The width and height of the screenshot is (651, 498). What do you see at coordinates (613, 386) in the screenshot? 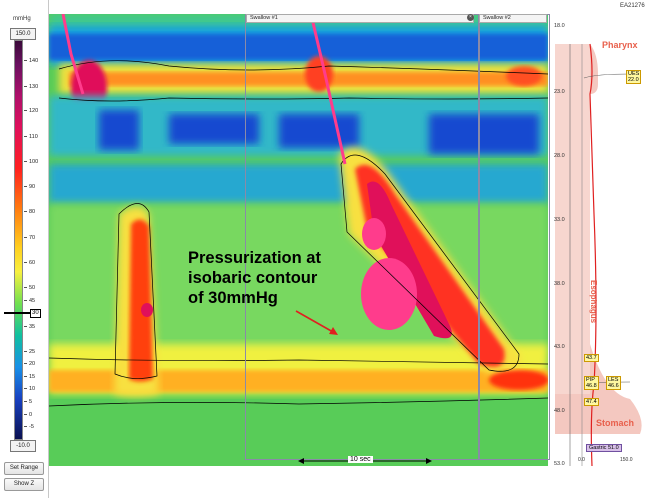
I see `les-value: 46.6` at bounding box center [613, 386].